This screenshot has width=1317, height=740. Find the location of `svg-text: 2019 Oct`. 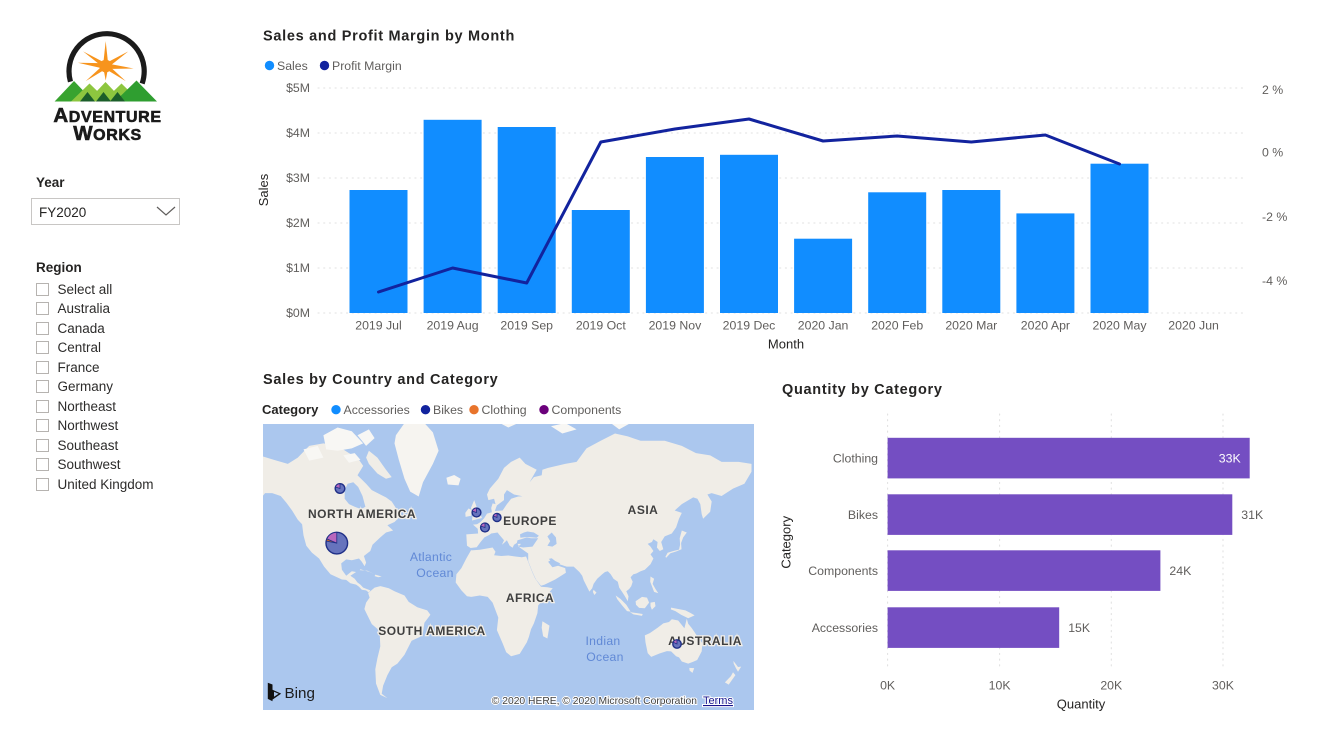

svg-text: 2019 Oct is located at coordinates (601, 326).